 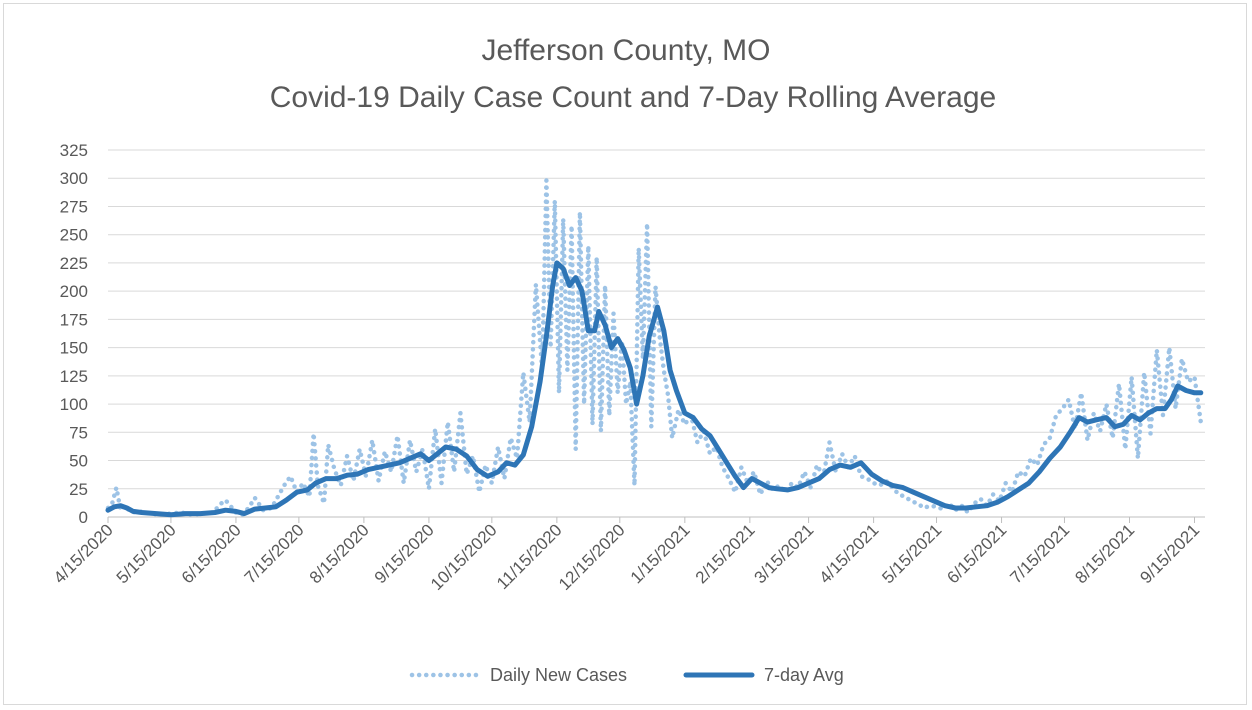 What do you see at coordinates (74, 178) in the screenshot?
I see `y-tick-label: 300` at bounding box center [74, 178].